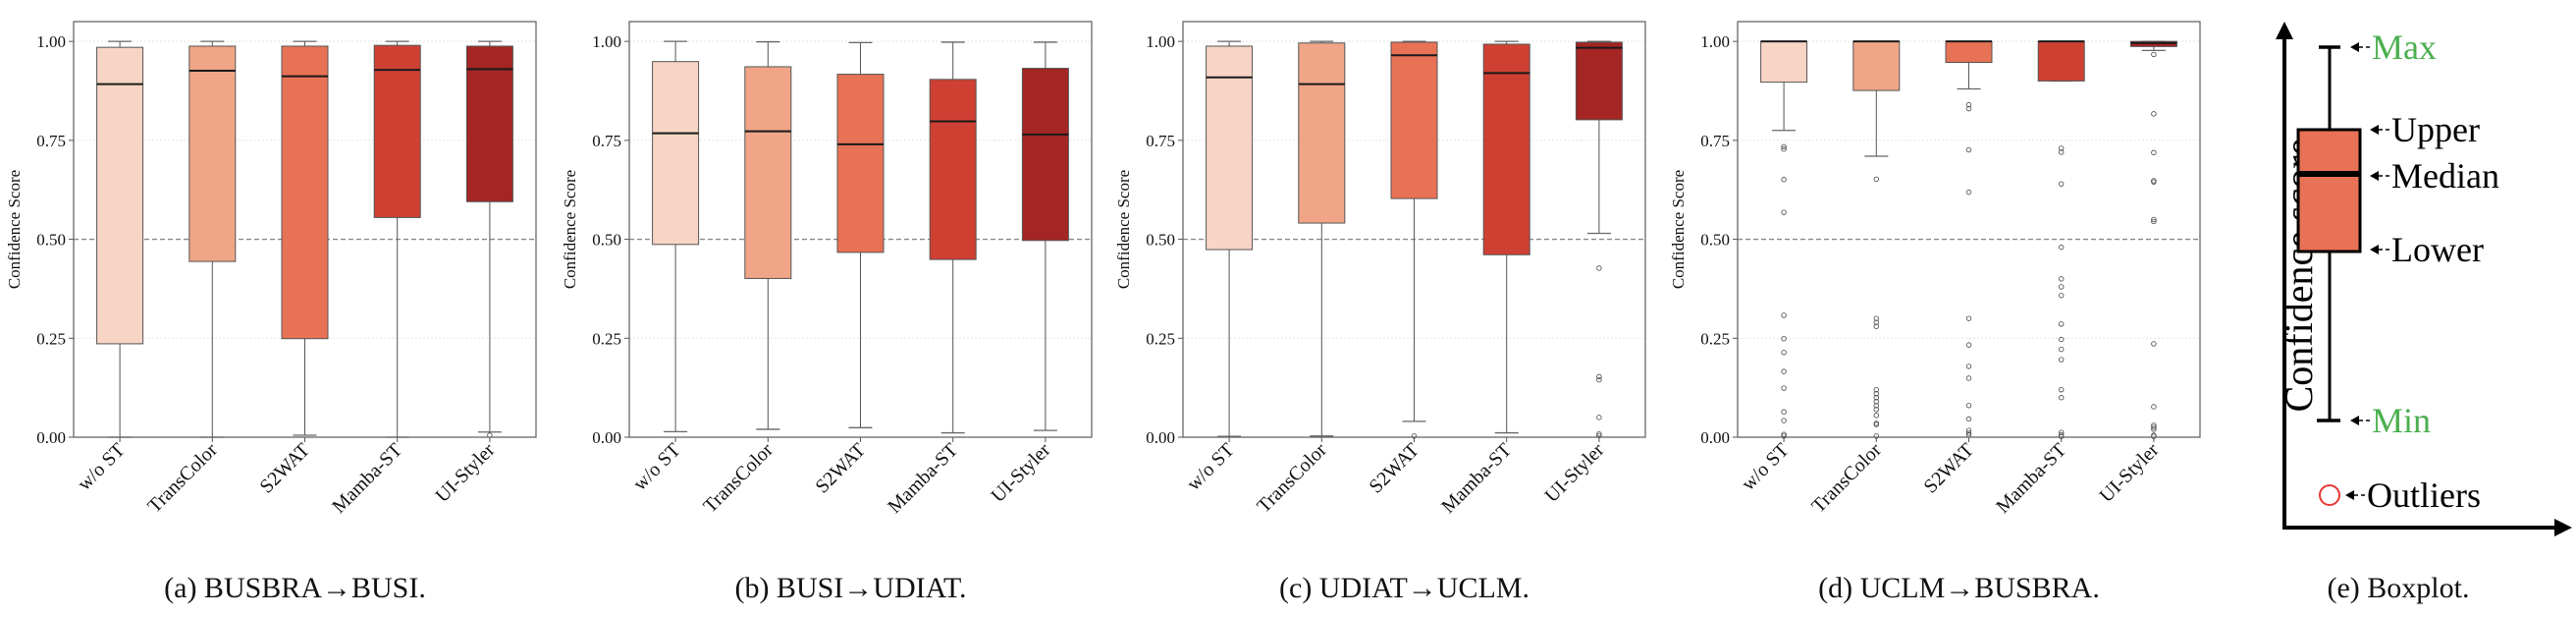 The width and height of the screenshot is (2576, 617). I want to click on panel-caption: (a) BUSBRA→BUSI., so click(295, 588).